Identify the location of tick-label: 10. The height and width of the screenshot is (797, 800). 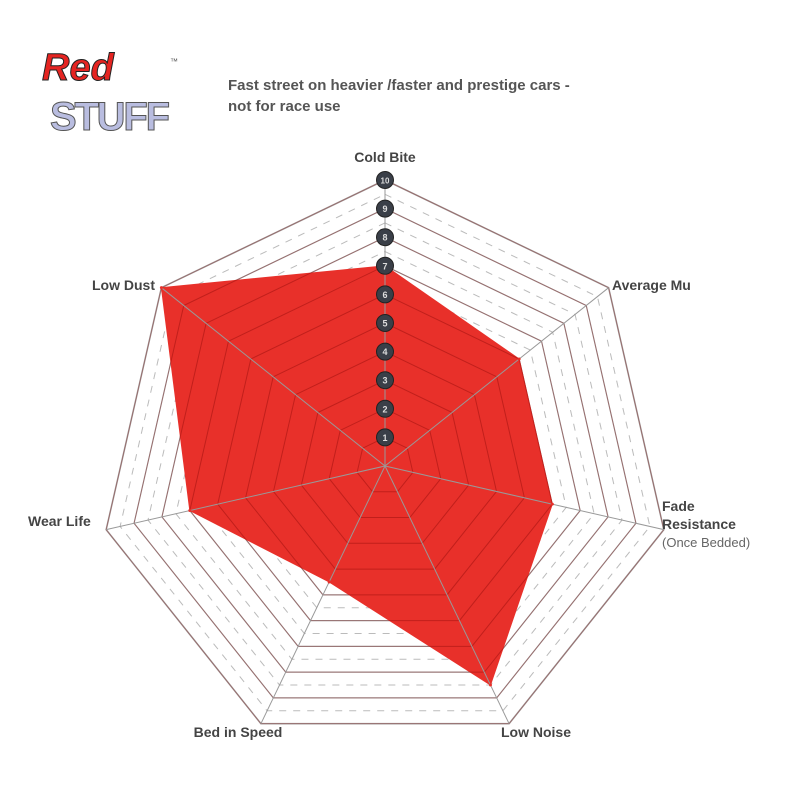
(385, 181).